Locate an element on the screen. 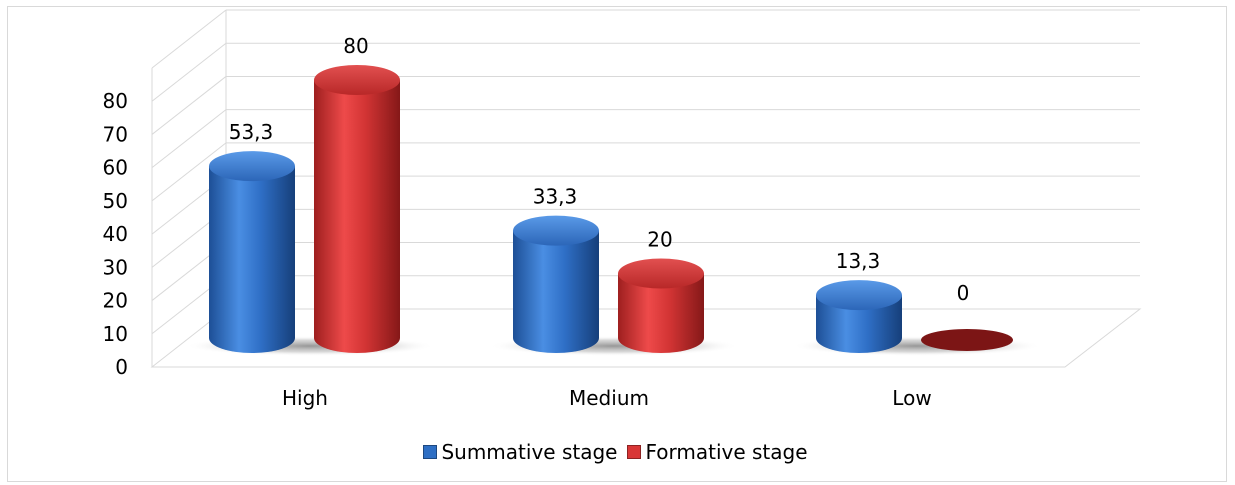 This screenshot has height=485, width=1235. legend-item-summative: Summative stage is located at coordinates (520, 452).